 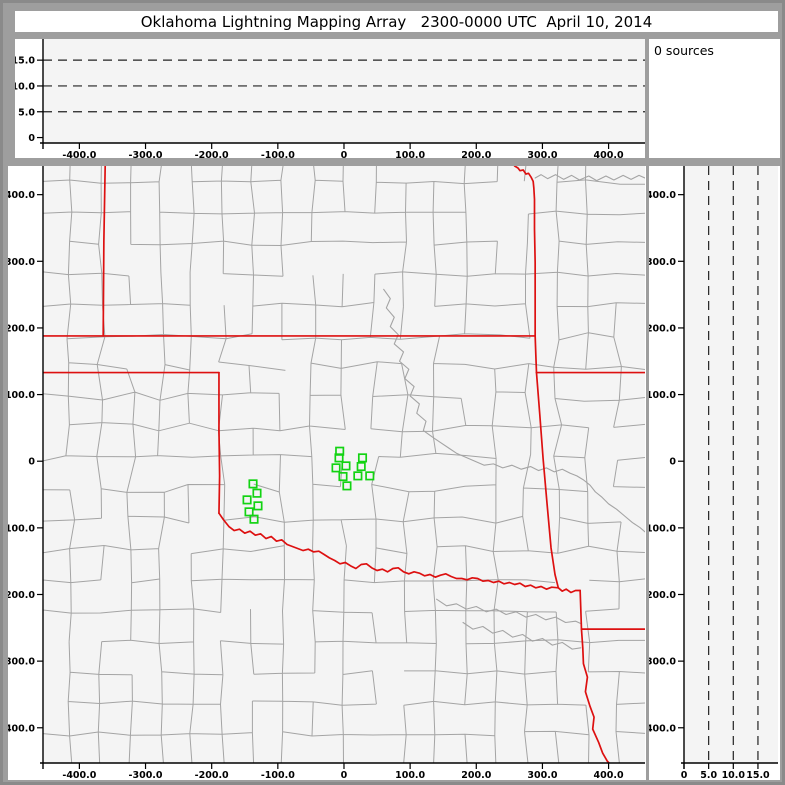 I want to click on sources-count-panel: 0 sources, so click(x=714, y=98).